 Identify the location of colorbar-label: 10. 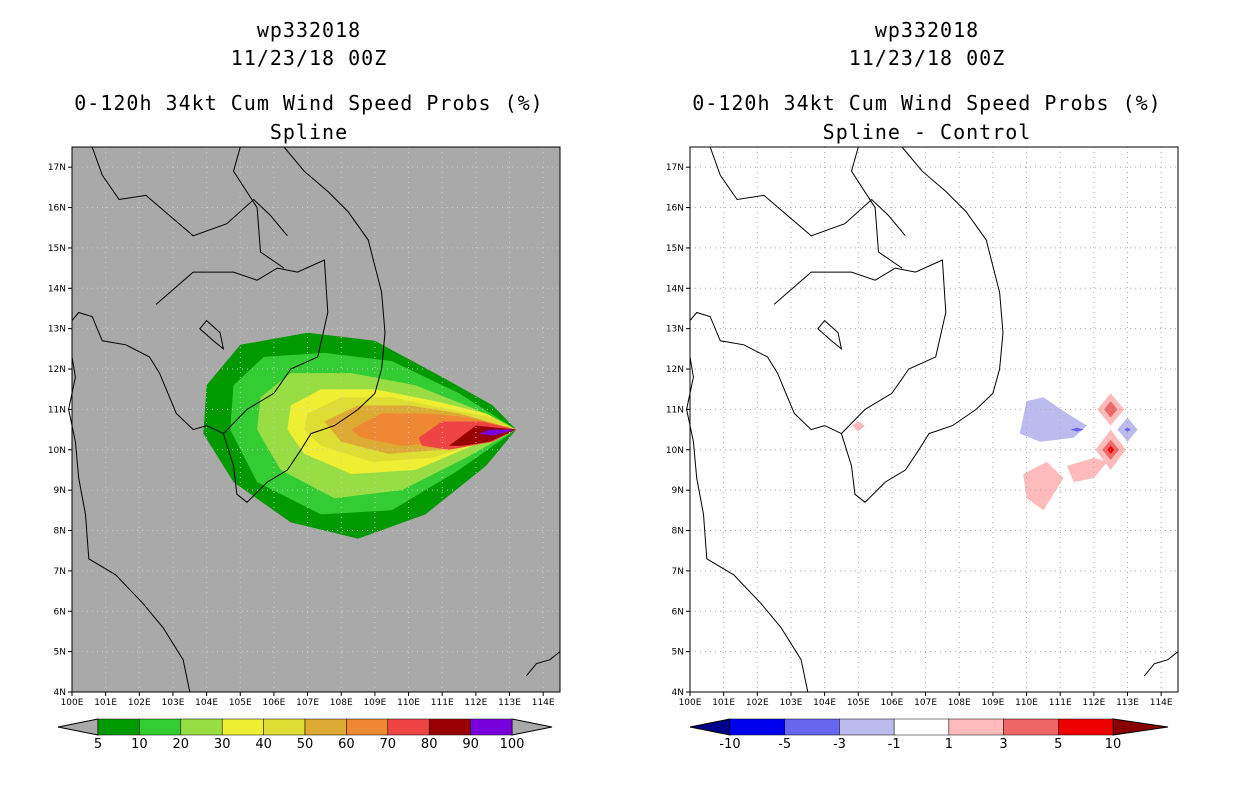
(139, 744).